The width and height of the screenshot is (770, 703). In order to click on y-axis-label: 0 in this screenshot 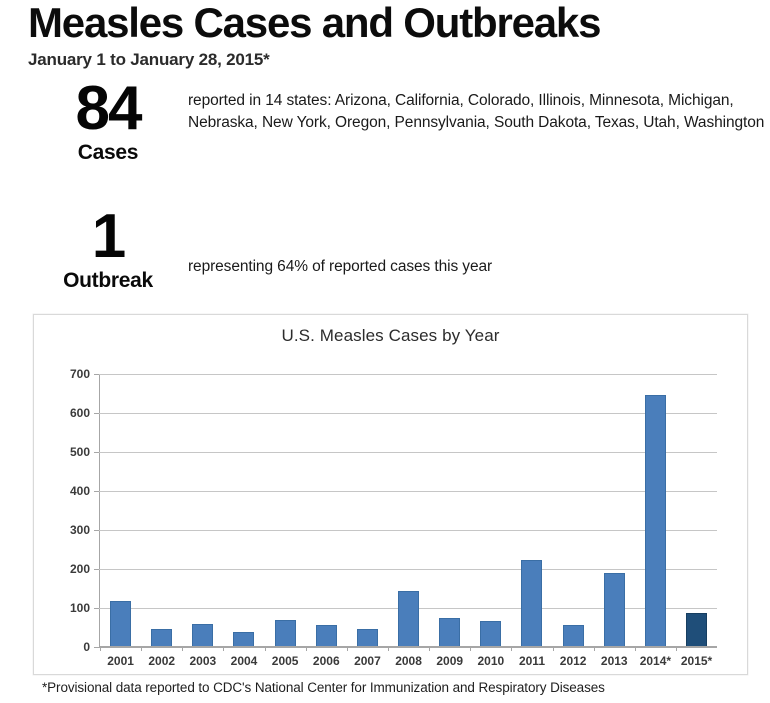, I will do `click(86, 647)`.